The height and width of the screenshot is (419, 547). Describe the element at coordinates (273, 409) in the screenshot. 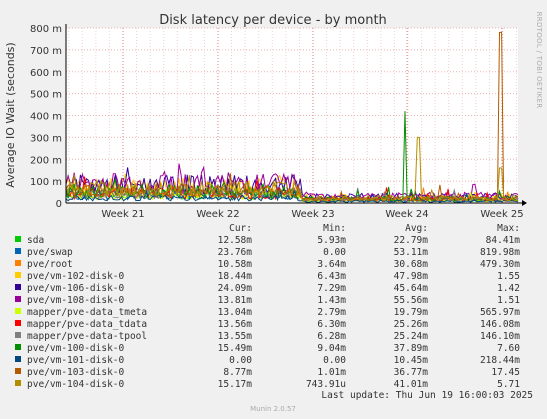

I see `munin-footer: Munin 2.0.57` at that location.